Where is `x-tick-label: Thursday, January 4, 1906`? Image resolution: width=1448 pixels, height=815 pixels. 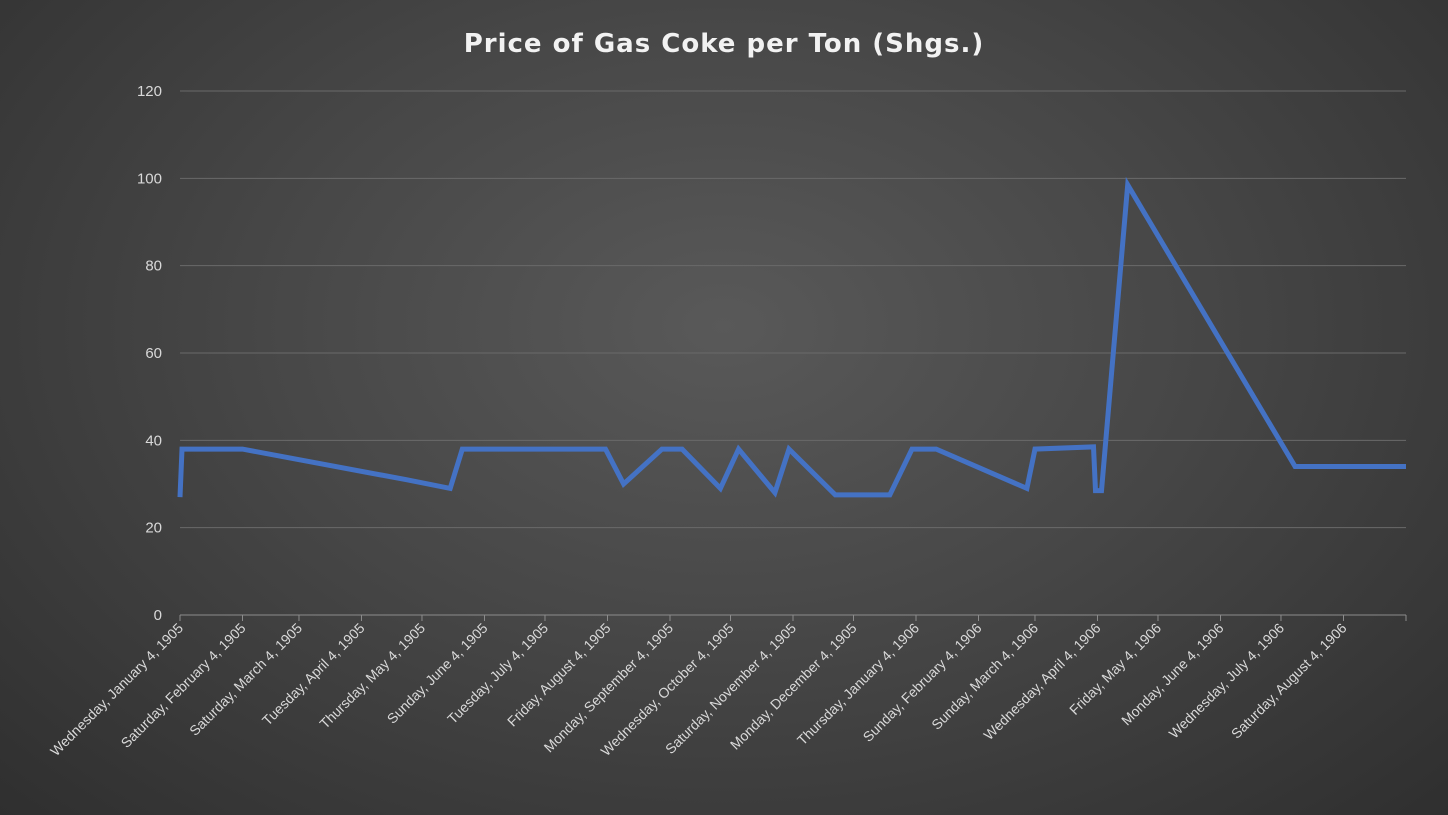 x-tick-label: Thursday, January 4, 1906 is located at coordinates (858, 684).